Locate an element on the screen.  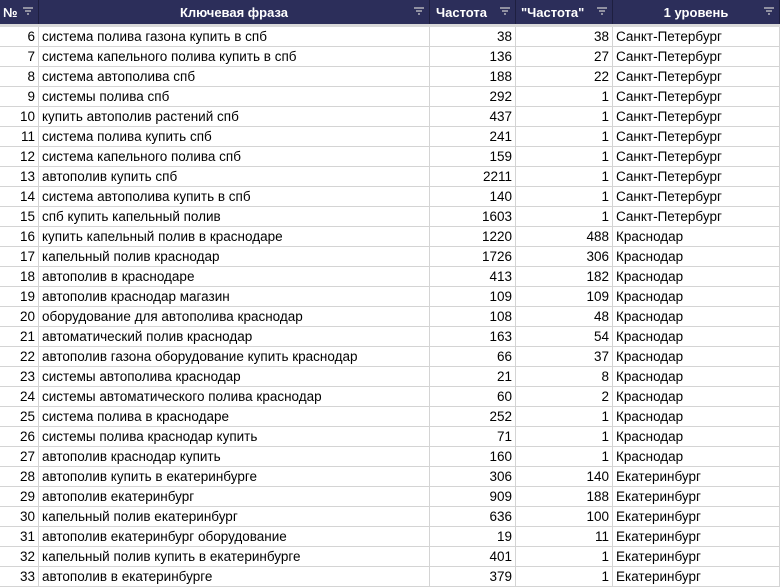
cell-freq: 306 is located at coordinates (473, 477).